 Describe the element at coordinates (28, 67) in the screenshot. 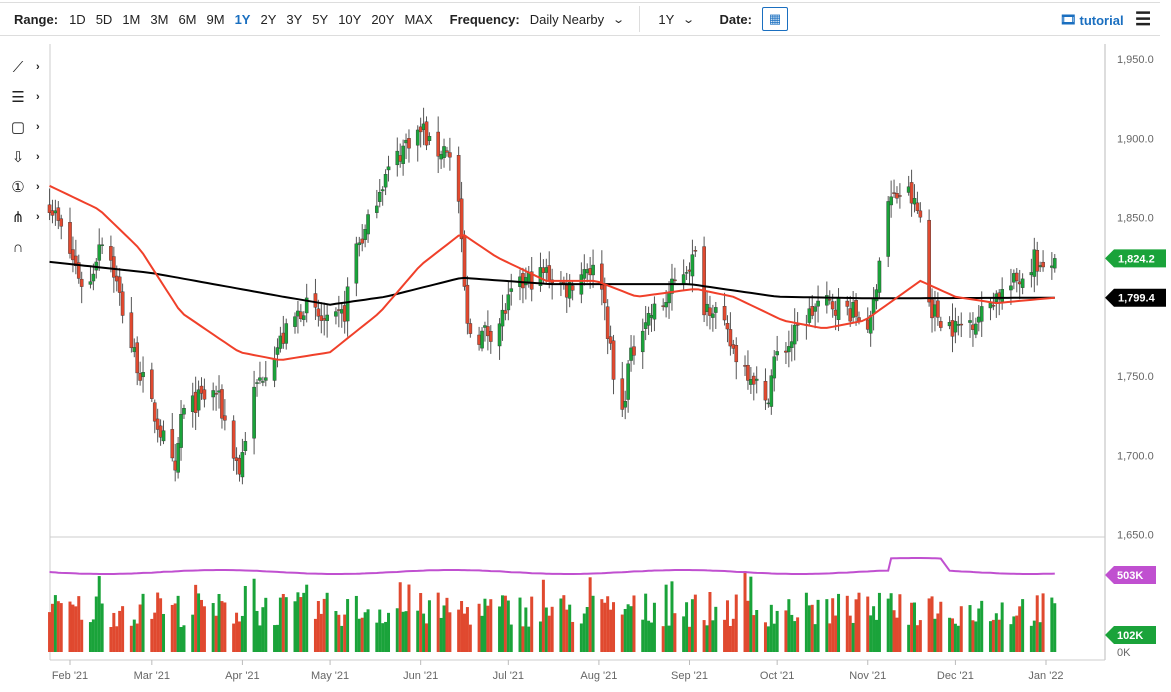

I see `tool-trendline: ⟋ ›` at that location.